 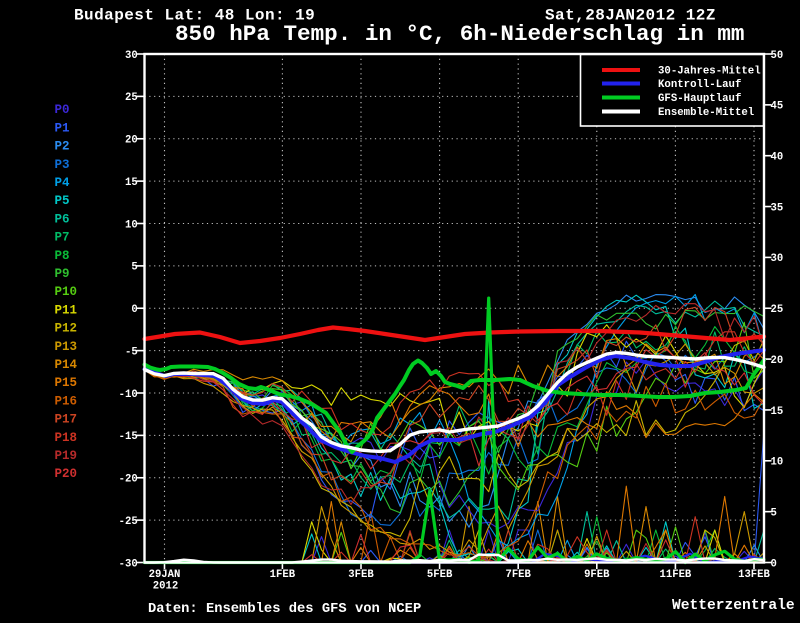 I want to click on svg-text: 29JAN, so click(x=165, y=575).